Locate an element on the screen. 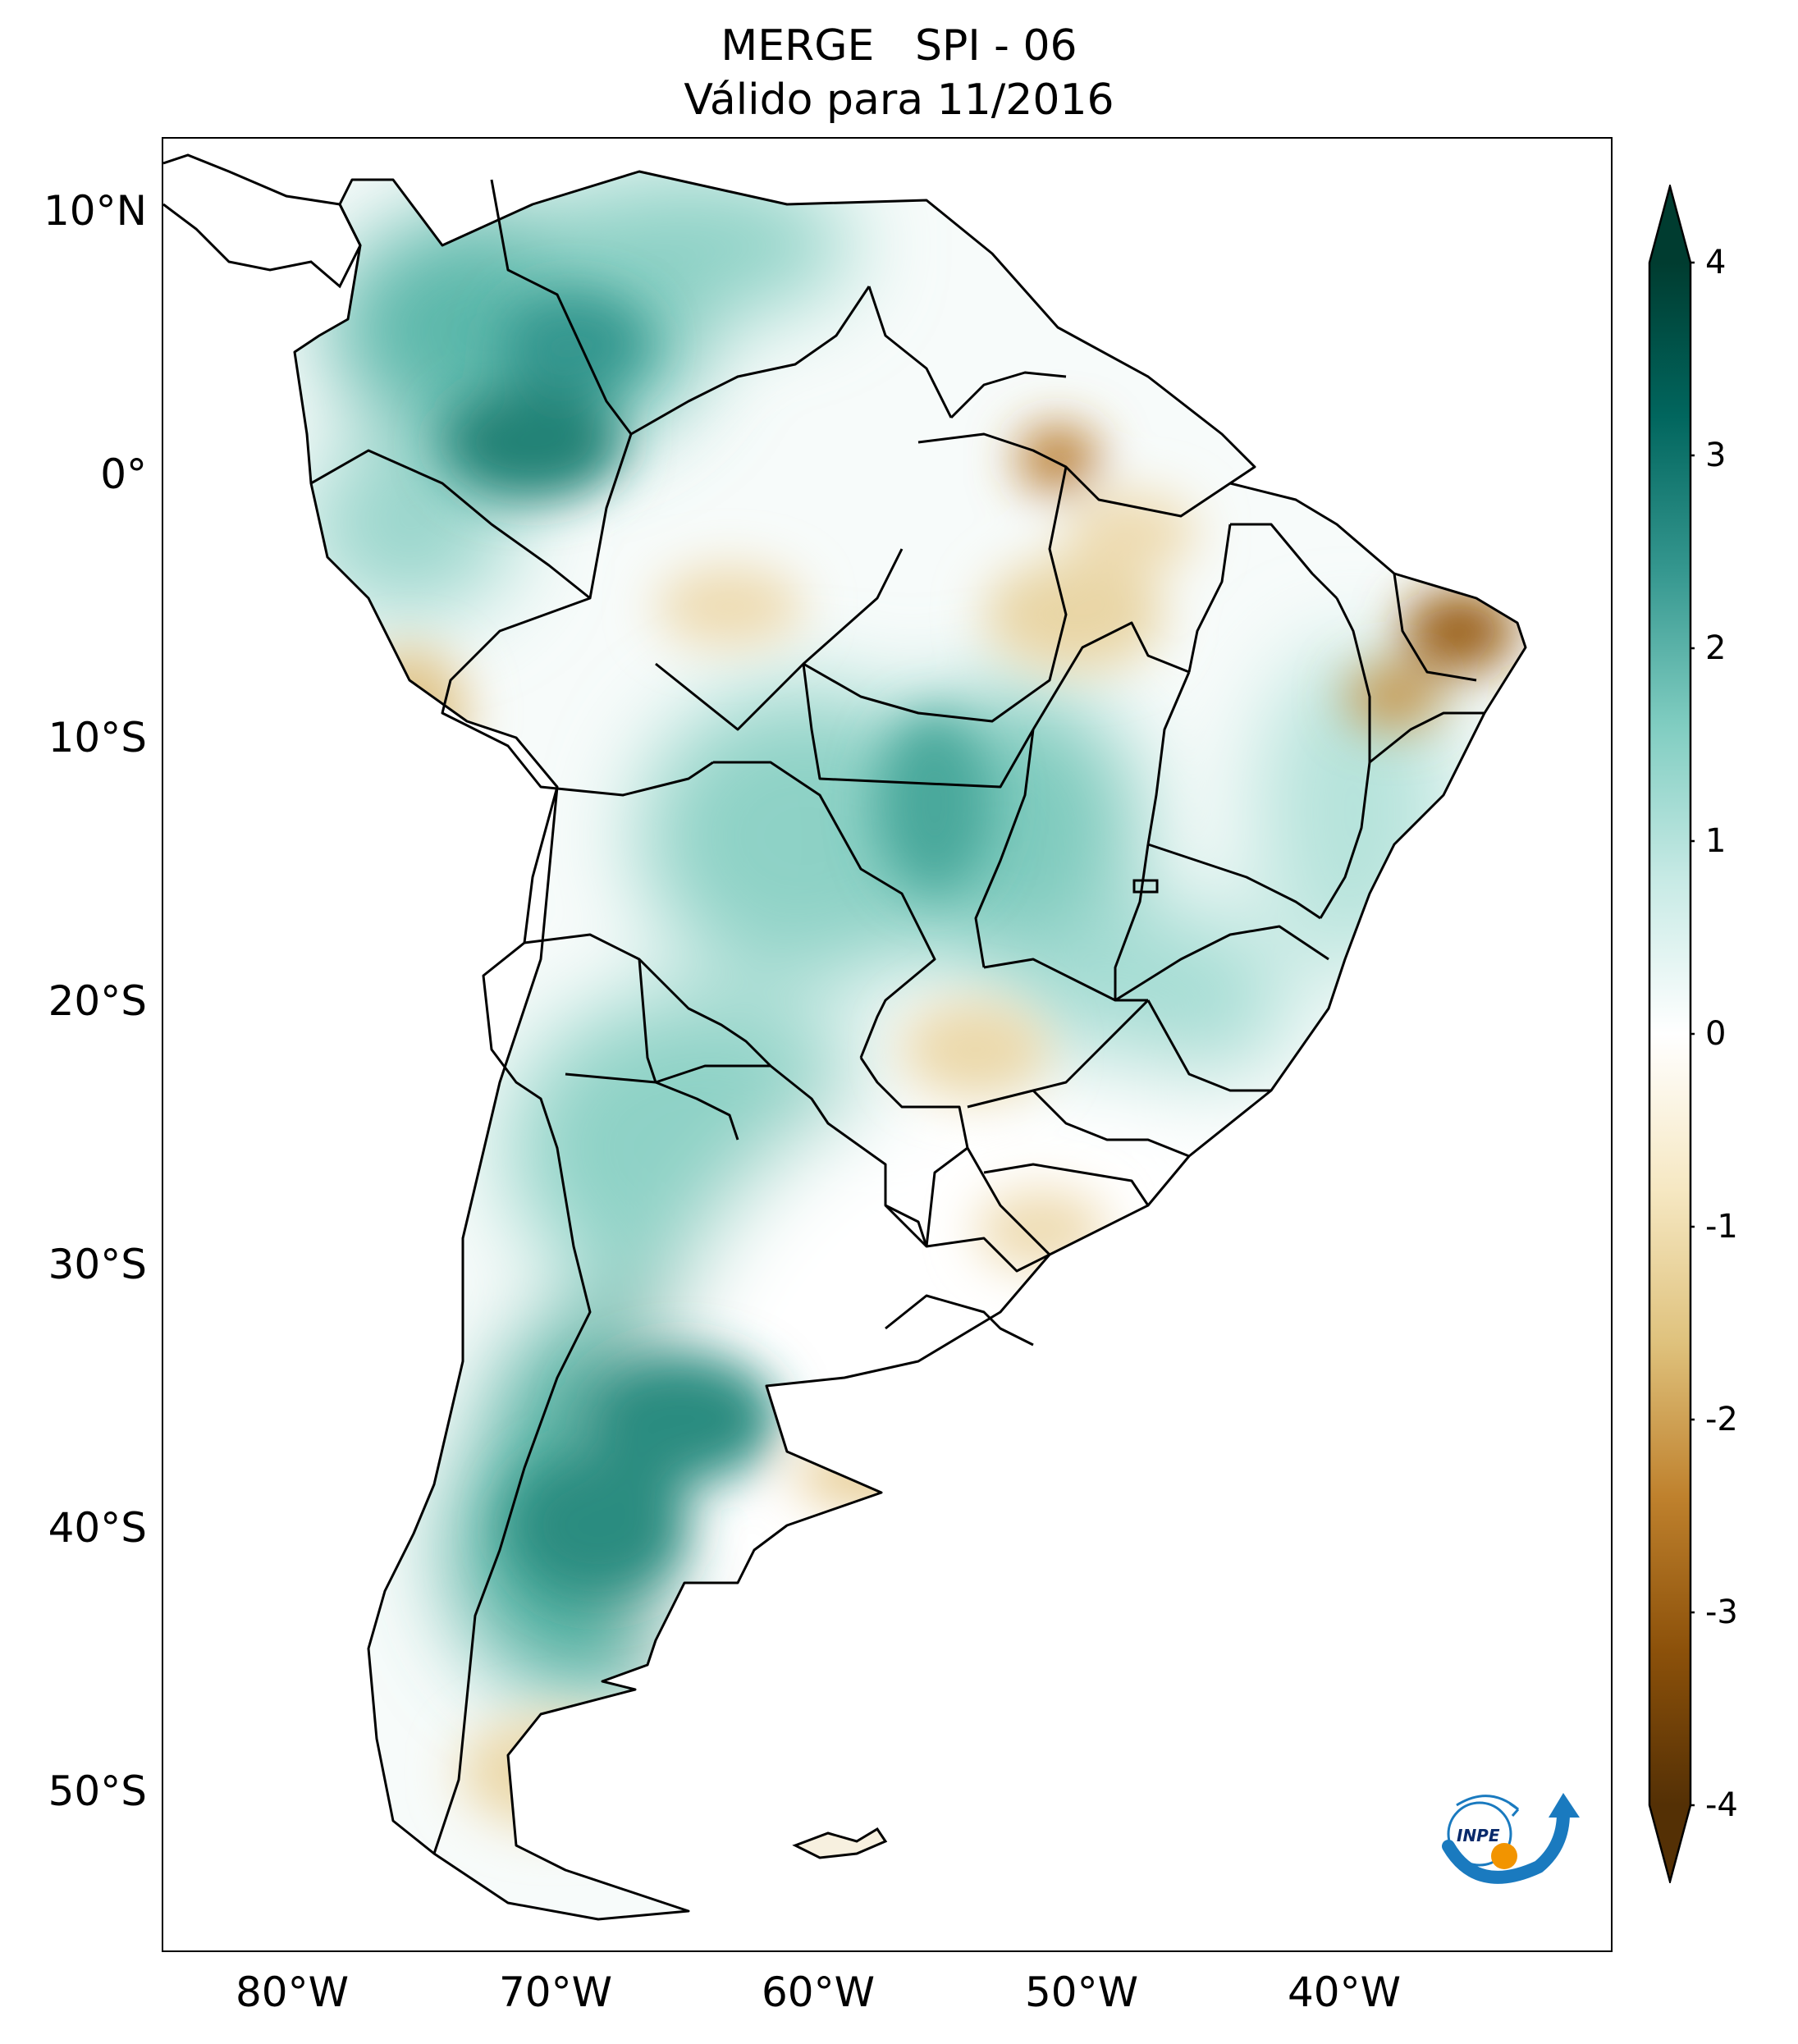  lon-tick-label: 70°W is located at coordinates (555, 1993).